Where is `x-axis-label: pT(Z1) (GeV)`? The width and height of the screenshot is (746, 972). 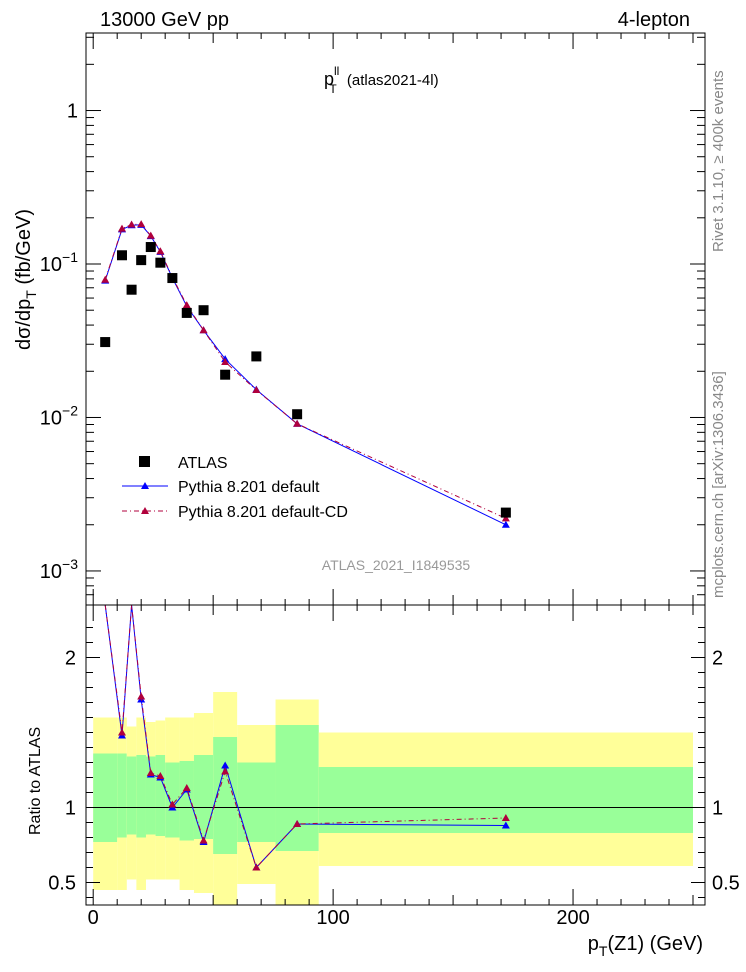 x-axis-label: pT(Z1) (GeV) is located at coordinates (645, 946).